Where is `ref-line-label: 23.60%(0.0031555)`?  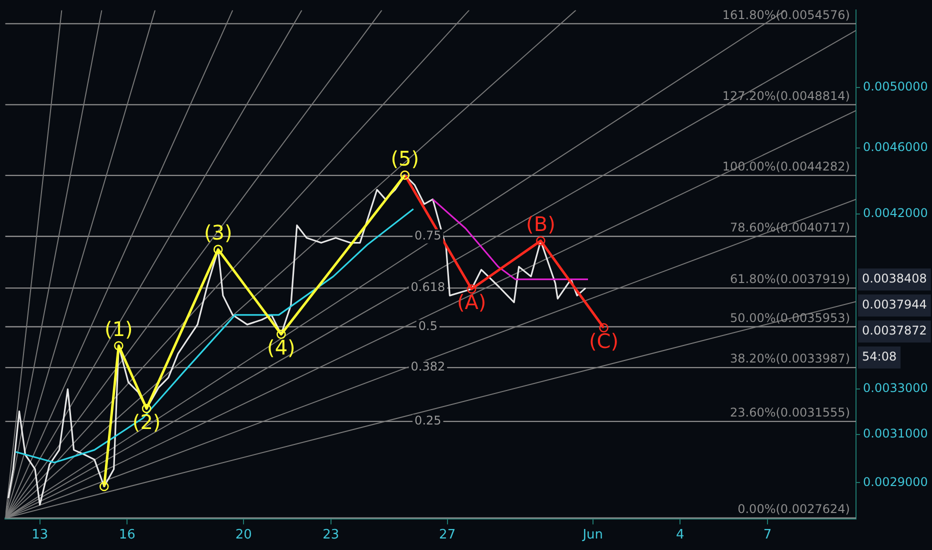 ref-line-label: 23.60%(0.0031555) is located at coordinates (790, 413).